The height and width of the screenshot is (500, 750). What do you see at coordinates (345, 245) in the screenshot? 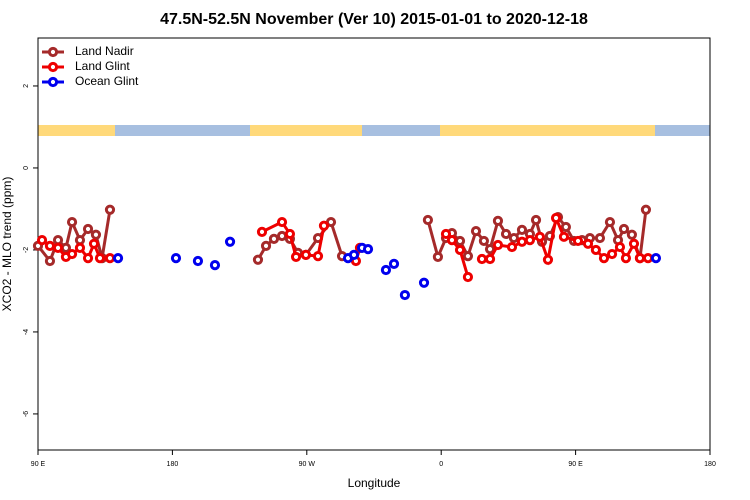
I see `series-line` at bounding box center [345, 245].